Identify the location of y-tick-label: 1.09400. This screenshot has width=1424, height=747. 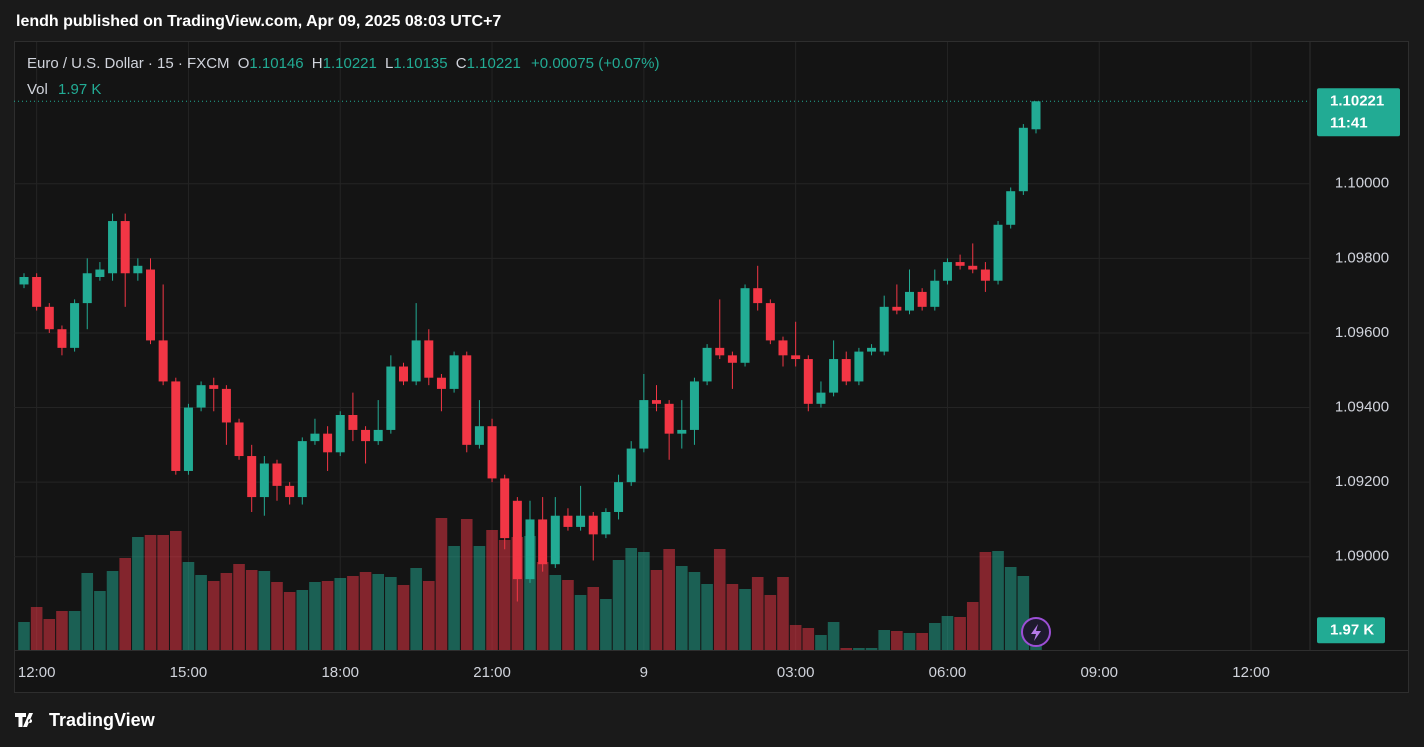
(1362, 407).